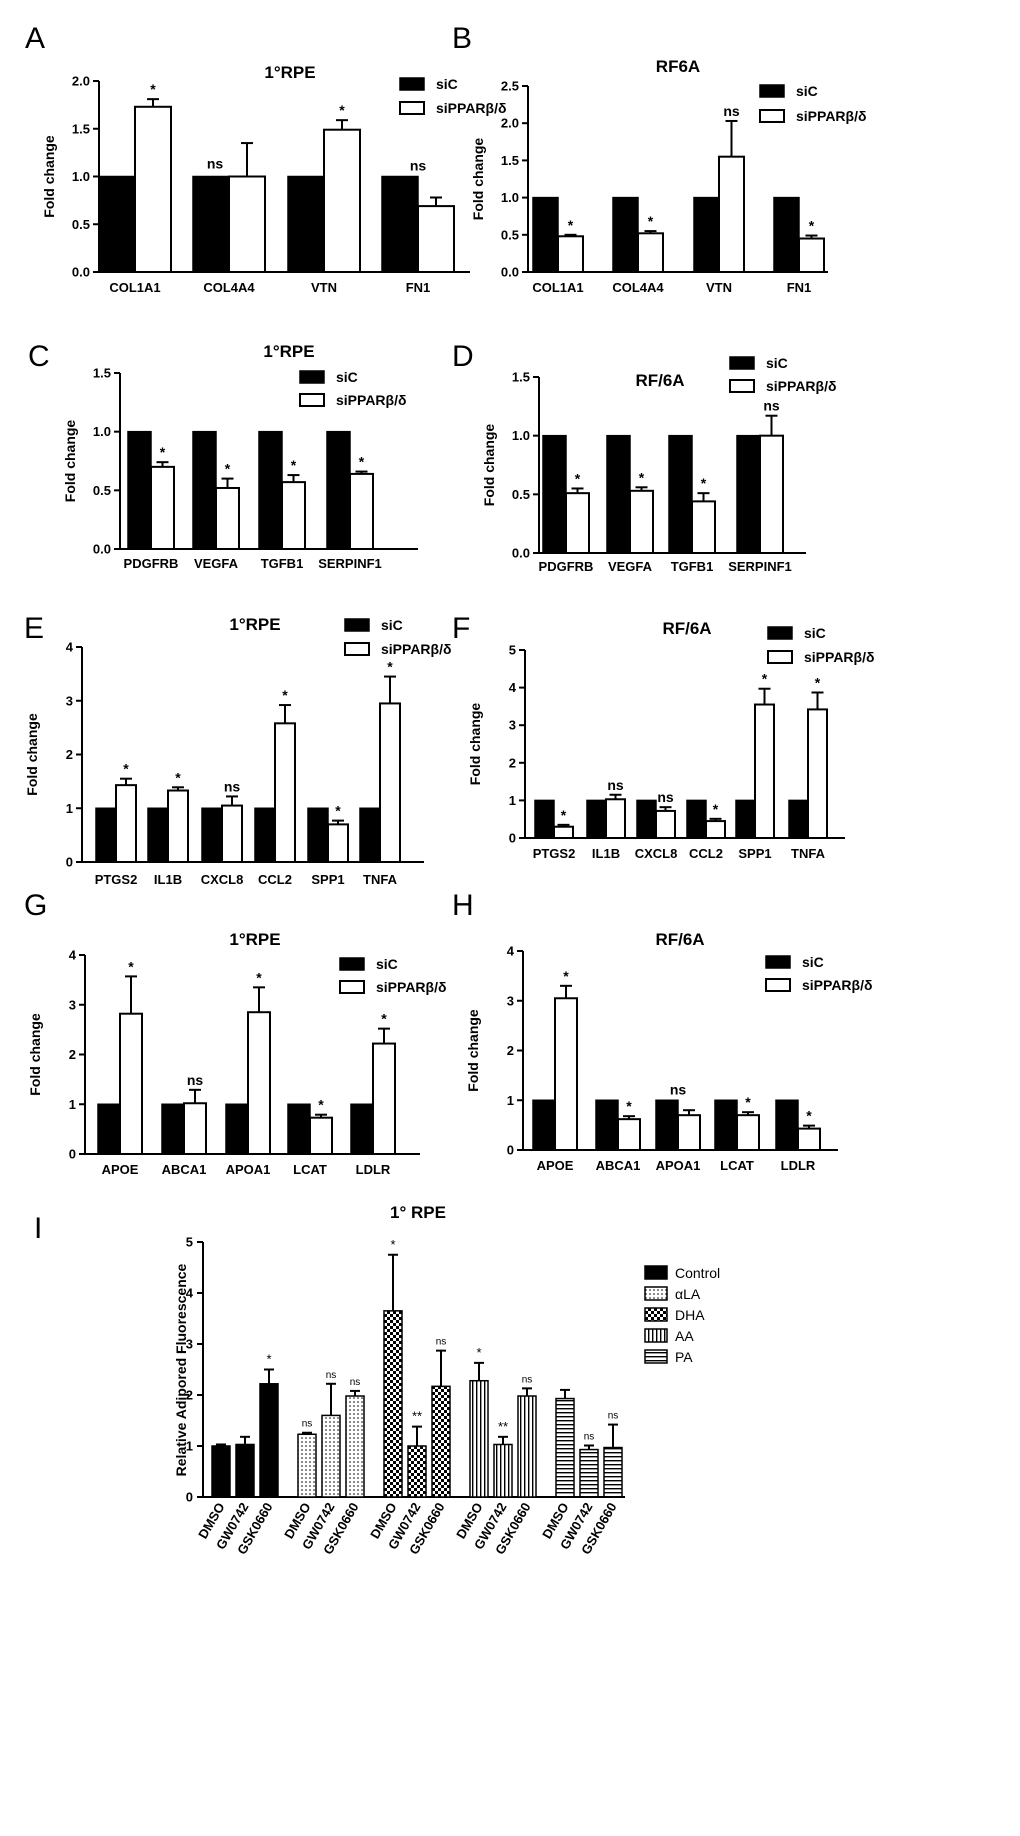 The height and width of the screenshot is (1836, 1020). Describe the element at coordinates (168, 879) in the screenshot. I see `x-tick-label: IL1B` at that location.